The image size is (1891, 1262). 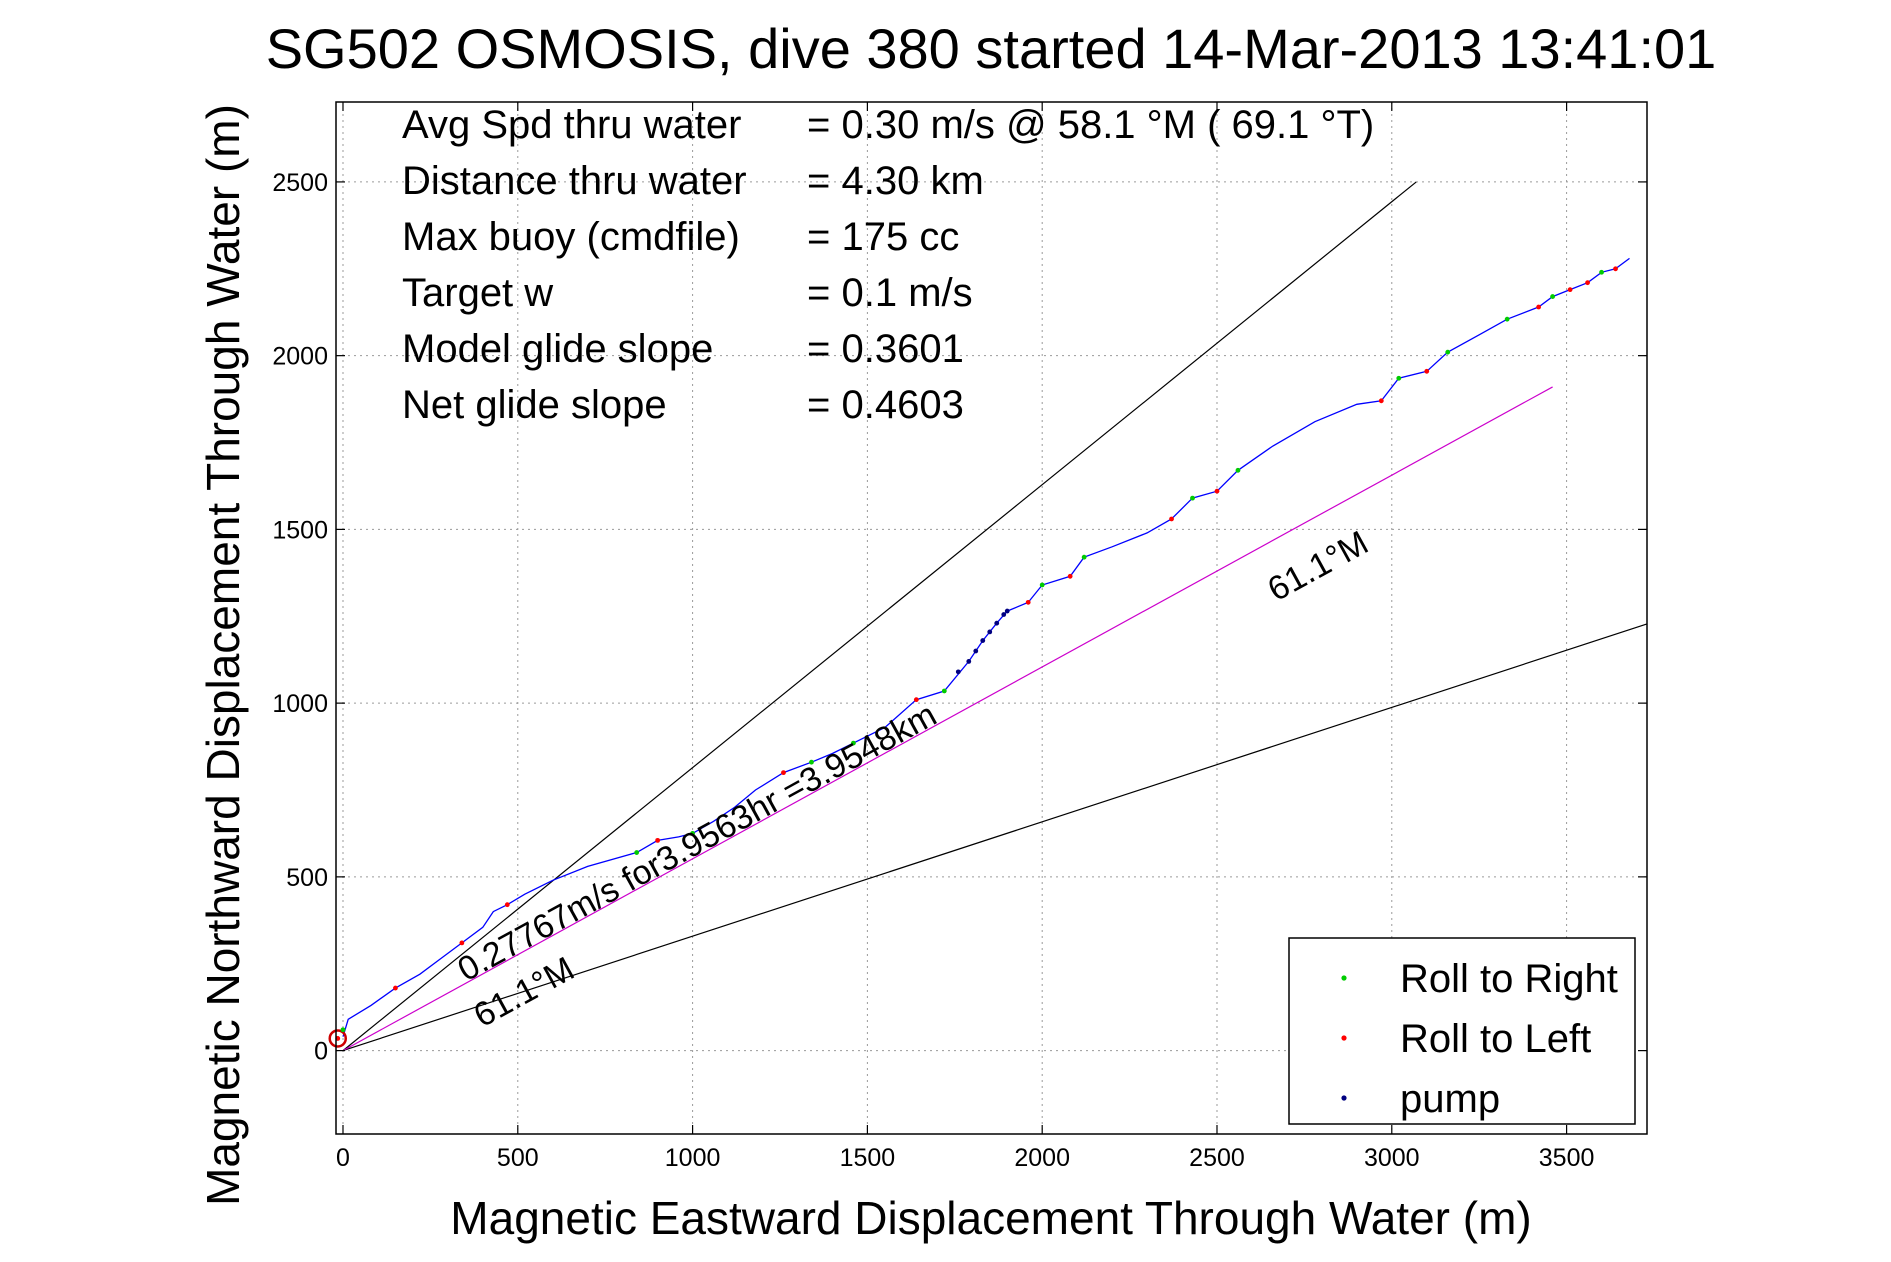 I want to click on stat-value: = 0.3601, so click(x=885, y=349).